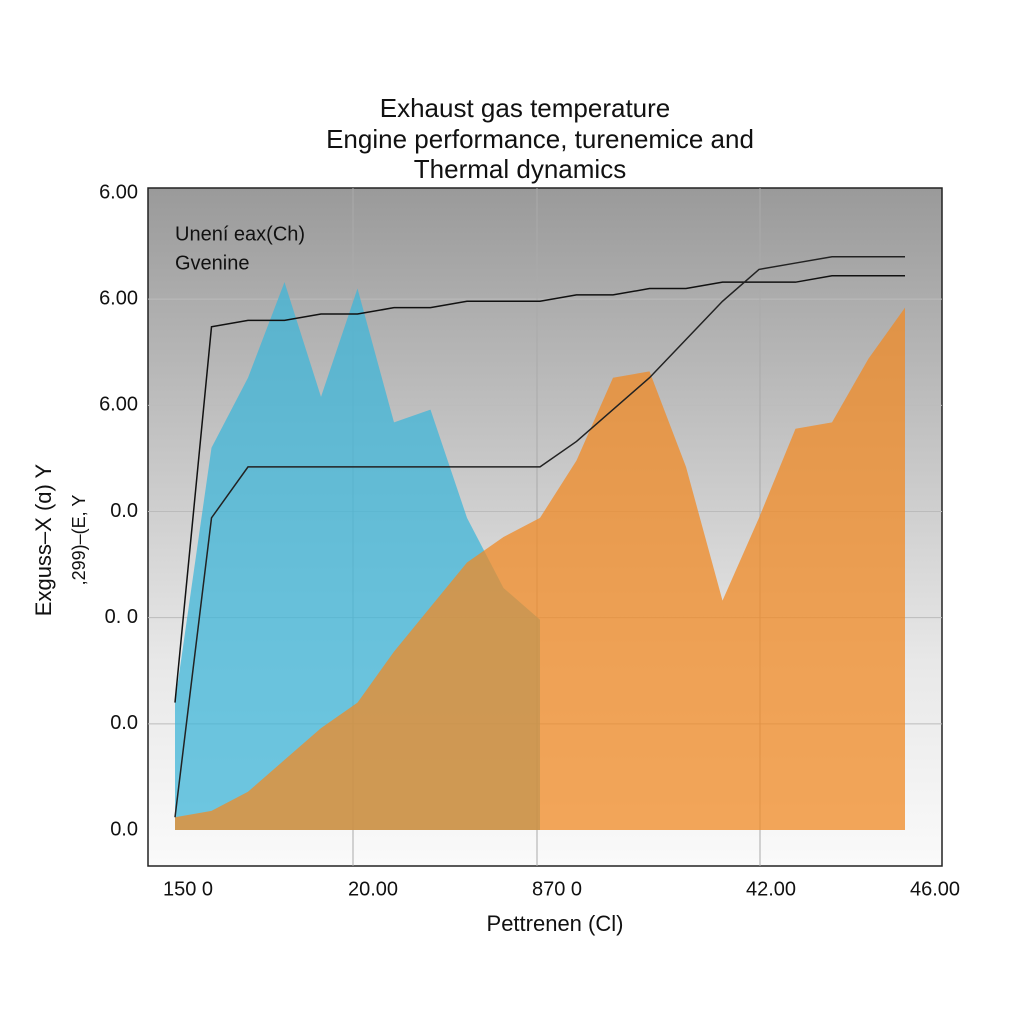 Image resolution: width=1024 pixels, height=1029 pixels. Describe the element at coordinates (557, 889) in the screenshot. I see `x-tick-label: 870 0` at that location.